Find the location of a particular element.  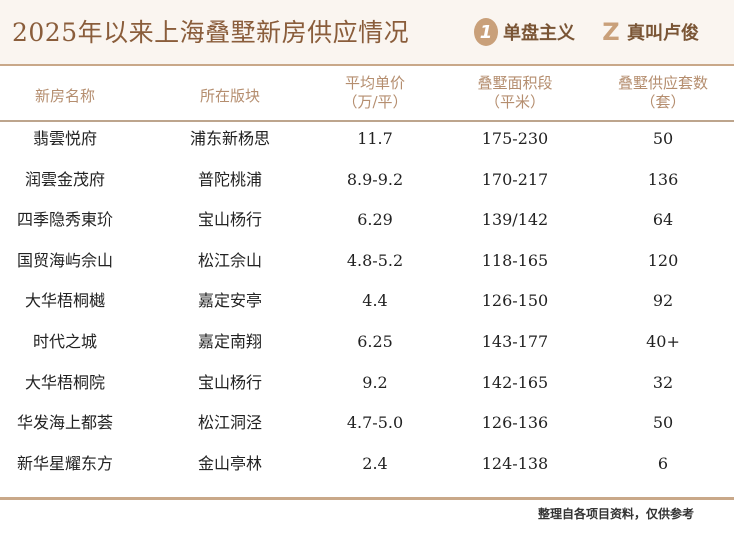

cell-price: 8.9-9.2 is located at coordinates (375, 179).